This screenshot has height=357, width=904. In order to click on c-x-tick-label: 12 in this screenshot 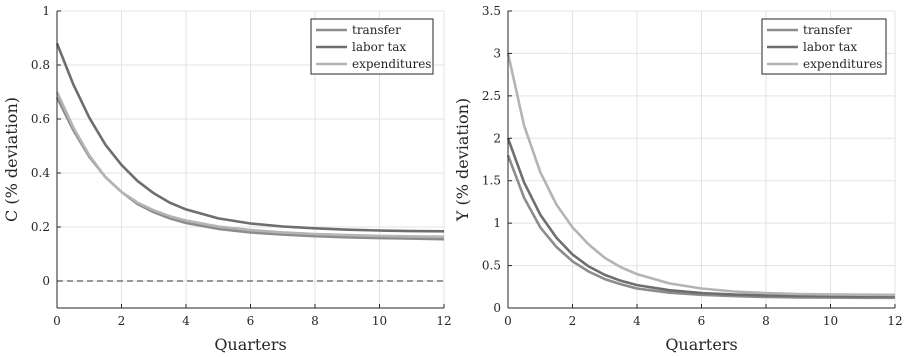, I will do `click(443, 321)`.